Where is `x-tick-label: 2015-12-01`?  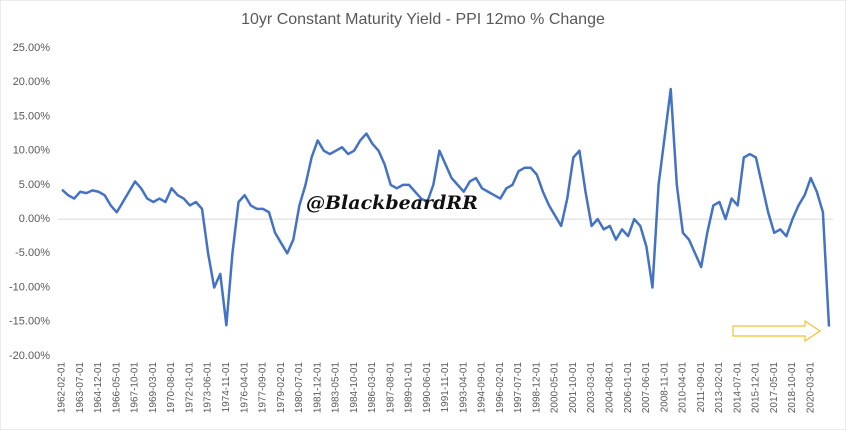 x-tick-label: 2015-12-01 is located at coordinates (756, 388).